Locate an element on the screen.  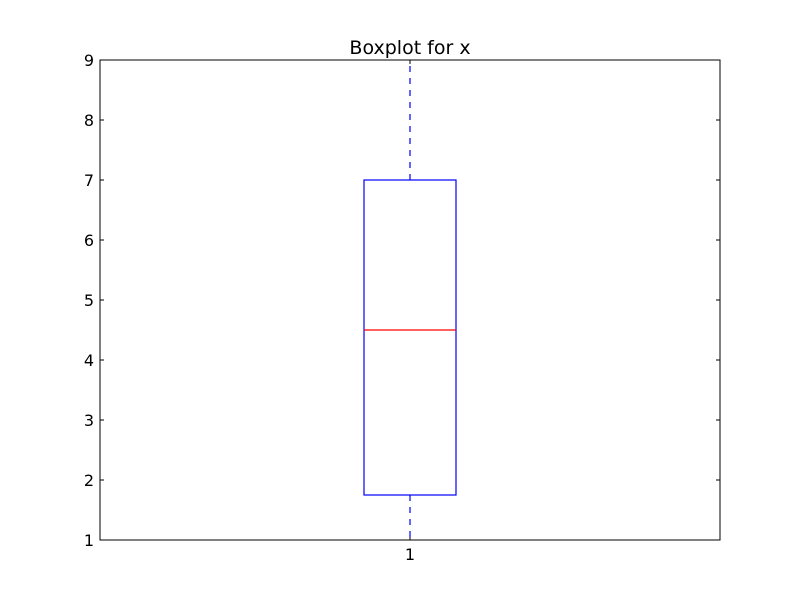
y-tick-label: 1 is located at coordinates (89, 540).